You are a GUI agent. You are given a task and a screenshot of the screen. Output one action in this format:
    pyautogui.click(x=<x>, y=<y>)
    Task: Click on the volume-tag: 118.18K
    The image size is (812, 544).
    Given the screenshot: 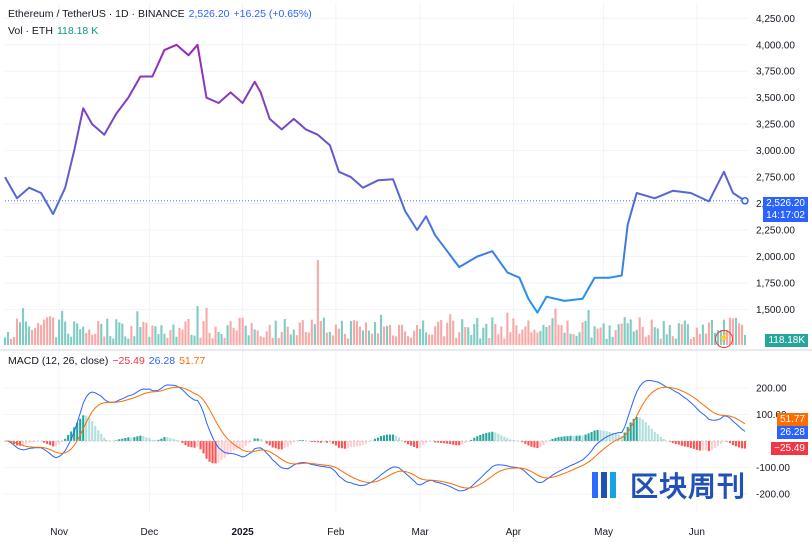 What is the action you would take?
    pyautogui.click(x=786, y=340)
    